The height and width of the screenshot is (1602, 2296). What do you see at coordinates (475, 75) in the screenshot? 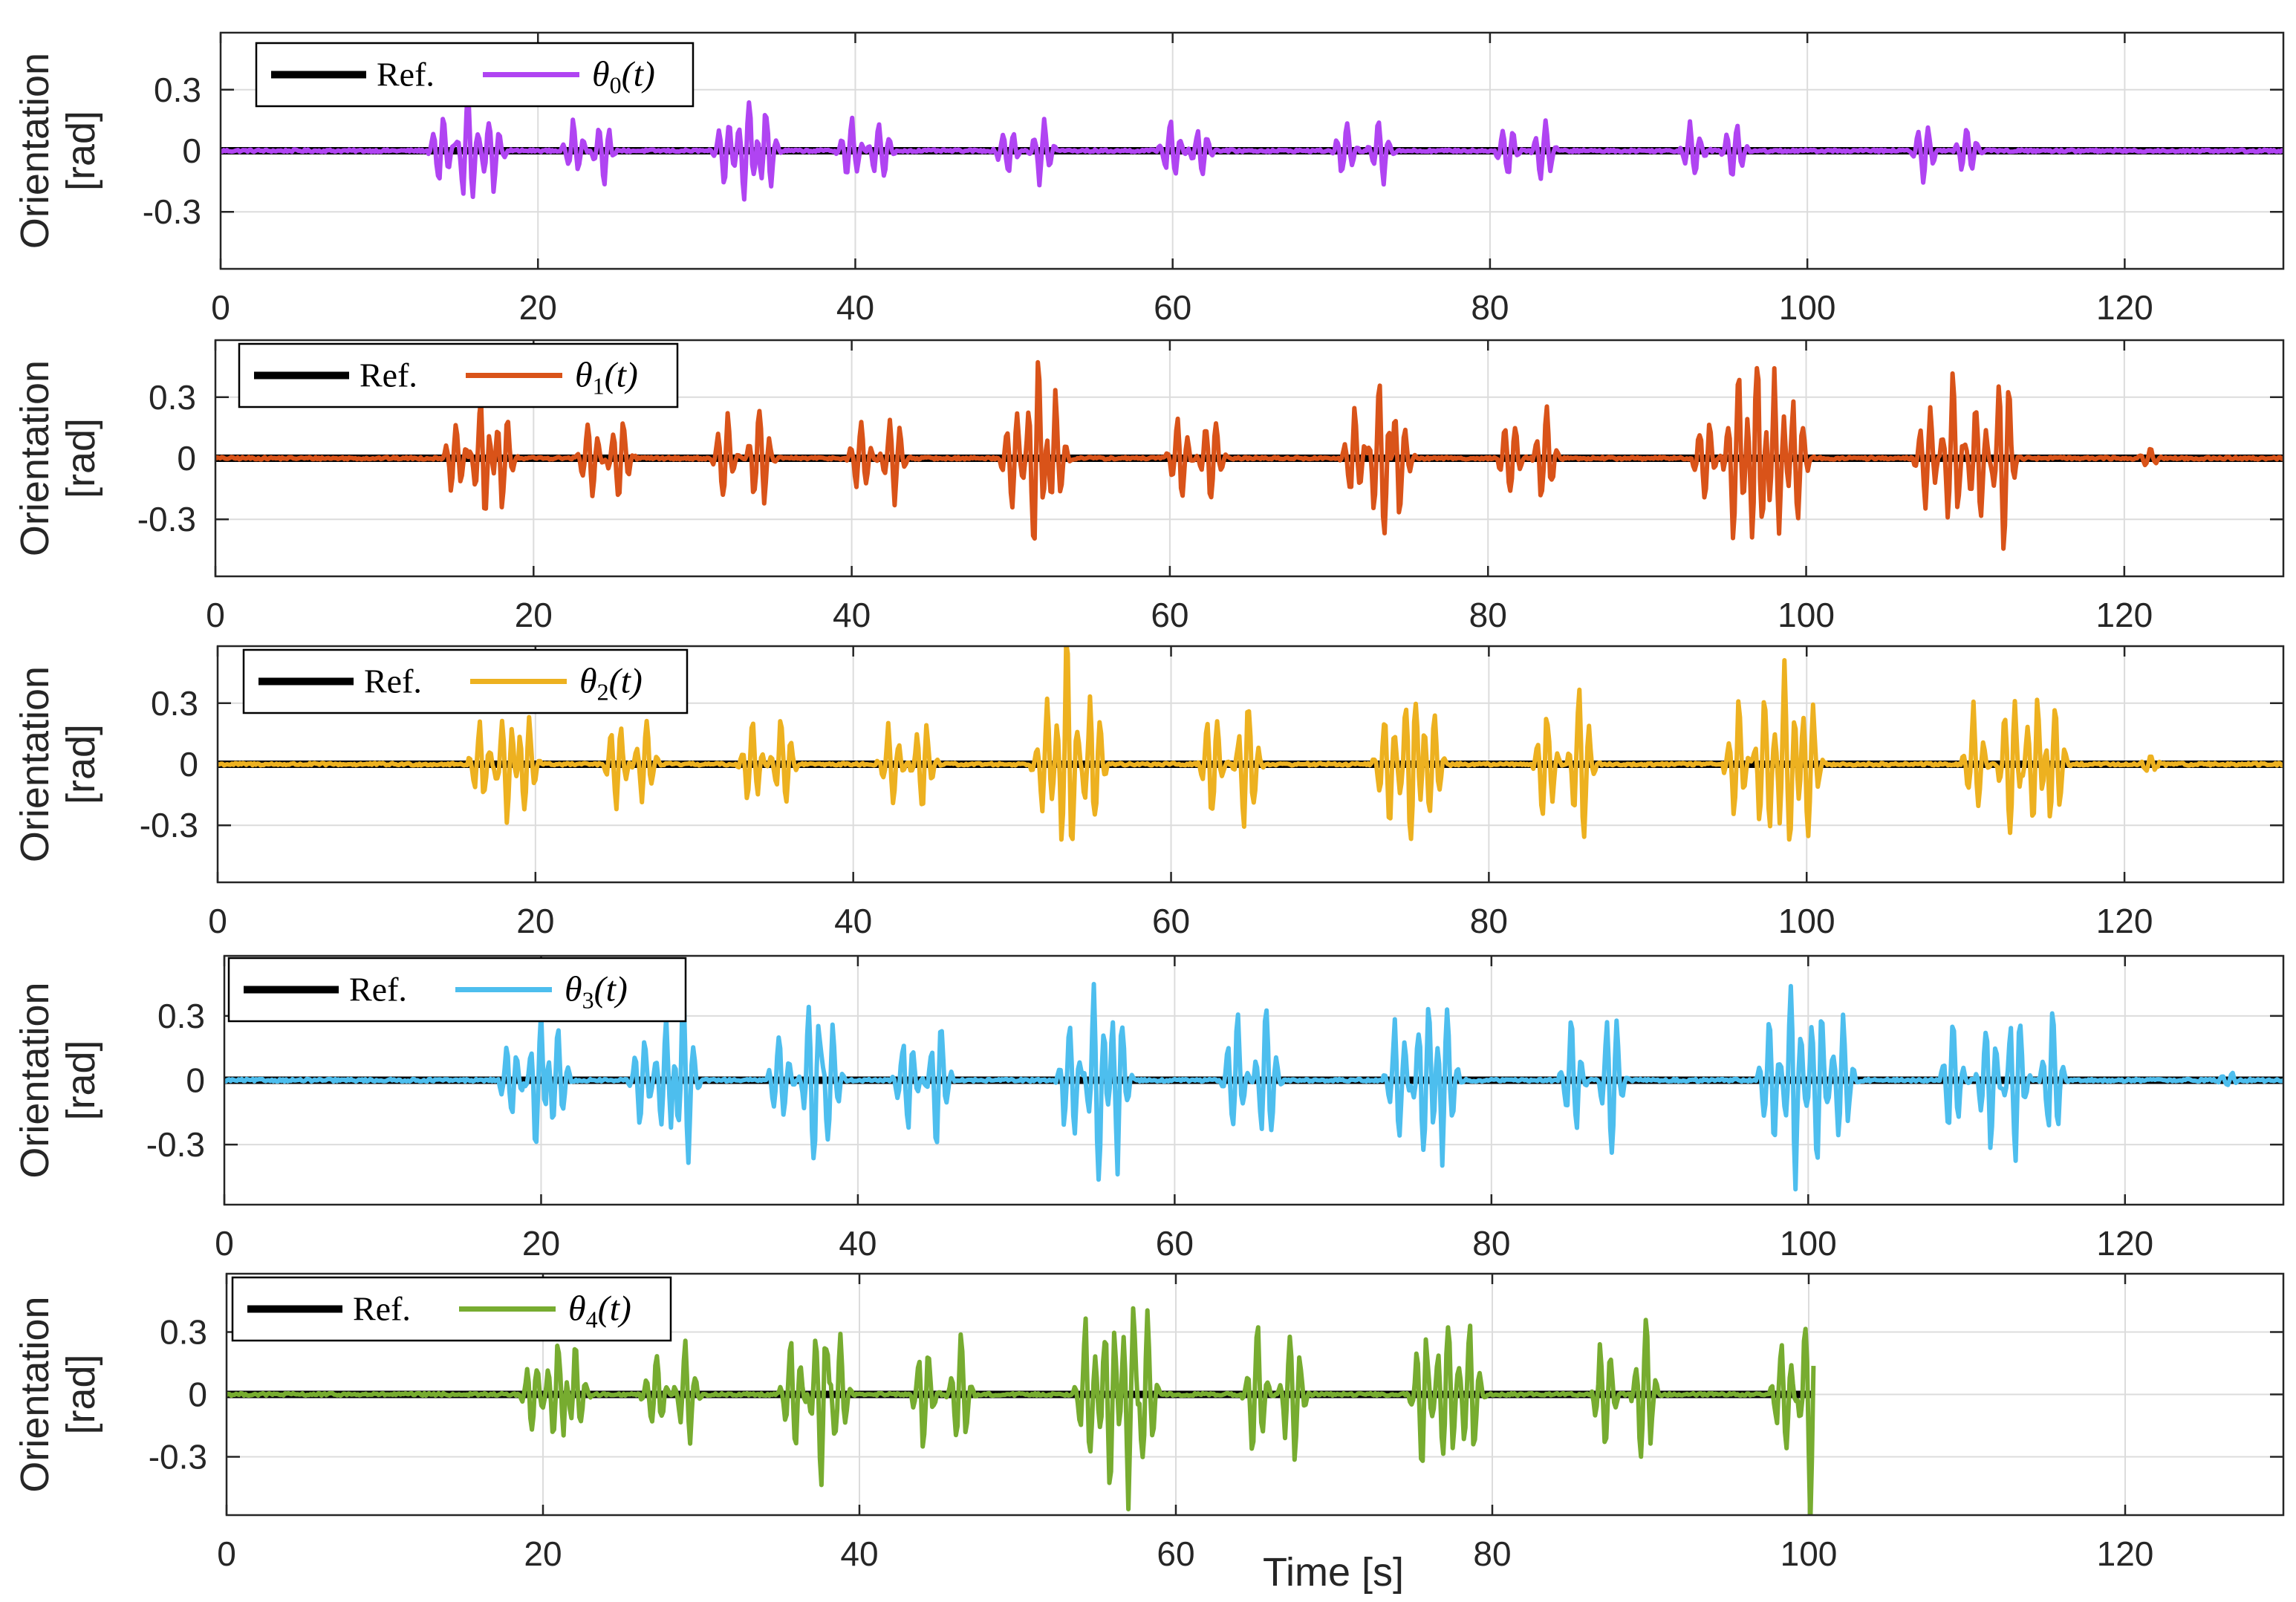
I see `legend: Ref. θ0(t)` at bounding box center [475, 75].